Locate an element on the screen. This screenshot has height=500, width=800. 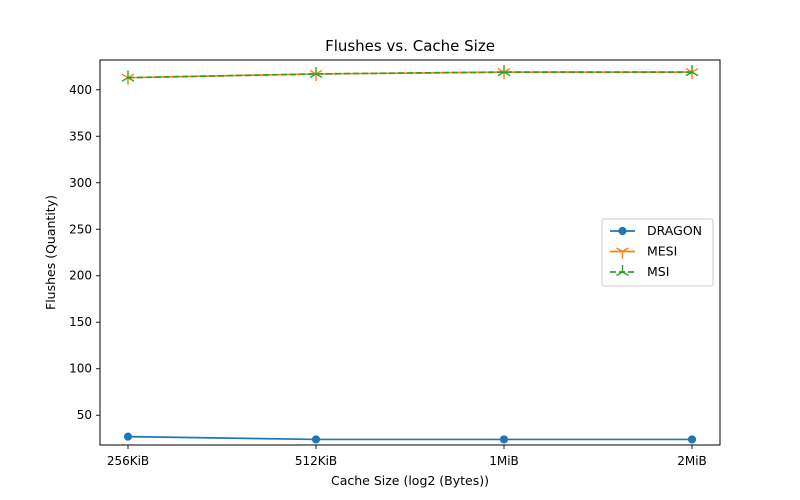
legend-item-msi: MSI is located at coordinates (639, 271).